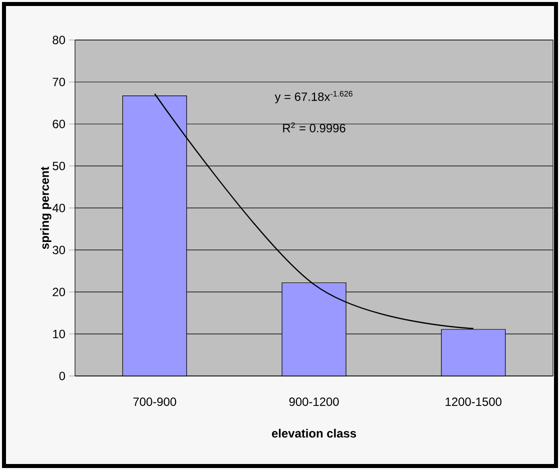 The image size is (560, 470). What do you see at coordinates (59, 124) in the screenshot?
I see `y-tick-label: 60` at bounding box center [59, 124].